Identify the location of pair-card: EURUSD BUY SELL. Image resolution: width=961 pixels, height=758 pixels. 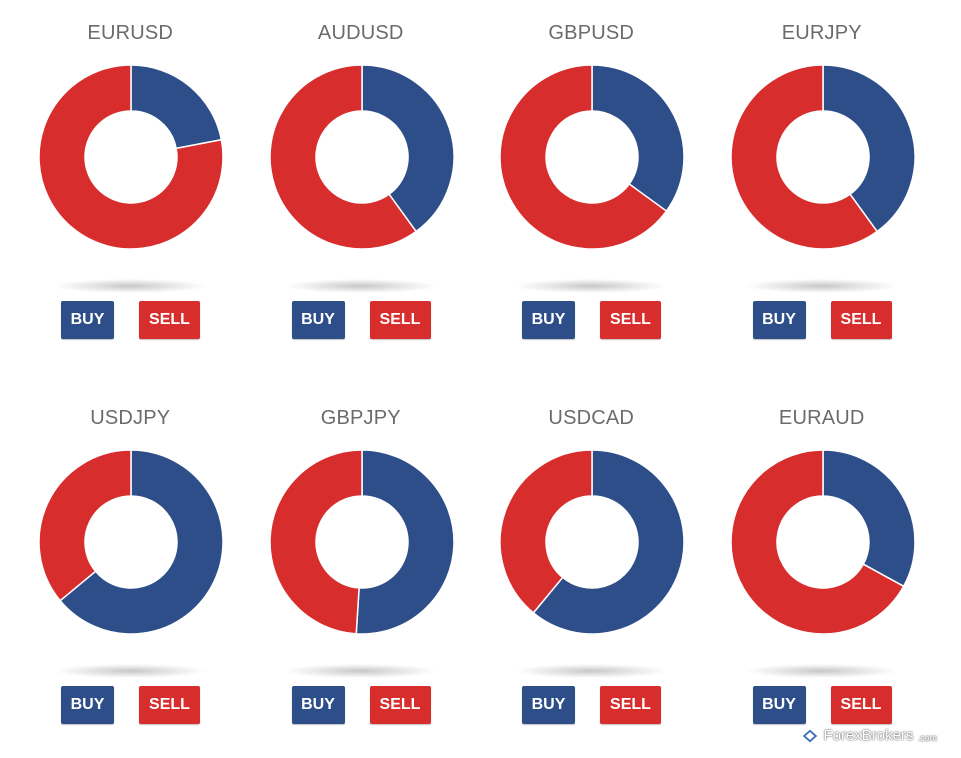
(130, 192).